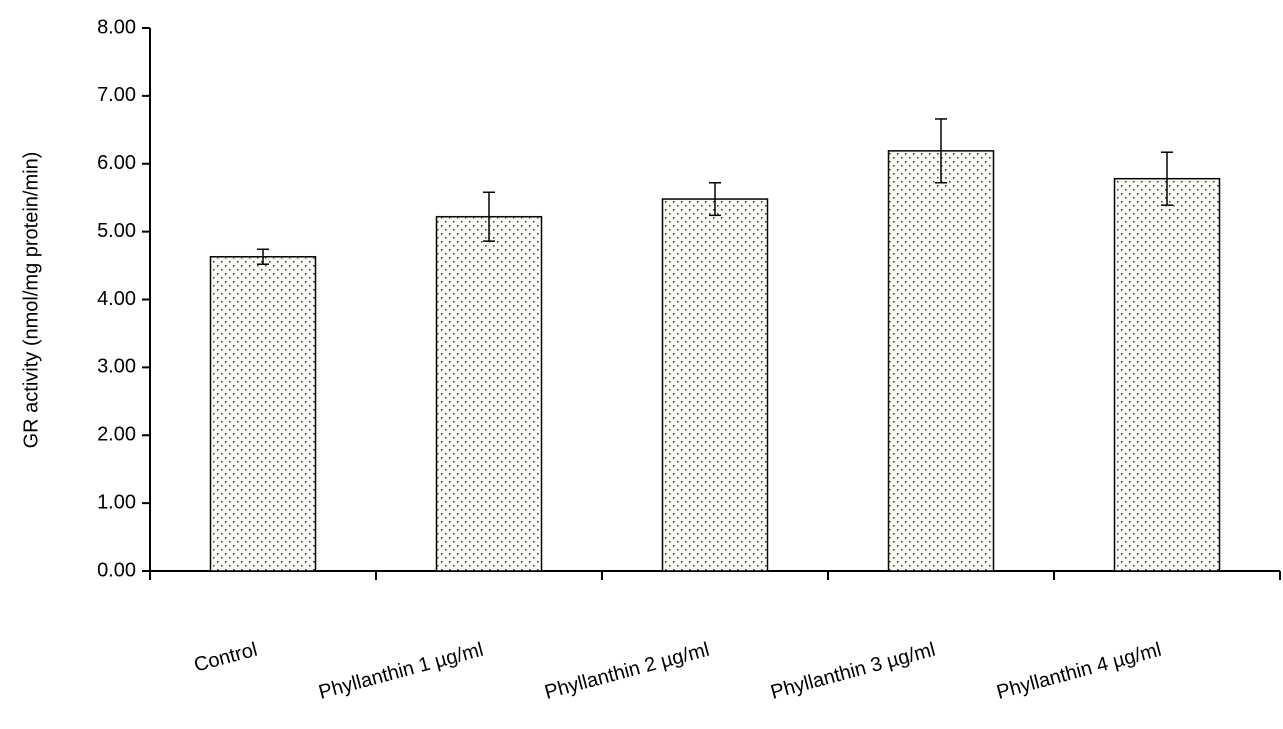 The width and height of the screenshot is (1283, 729). I want to click on y-tick-label: 4.00, so click(116, 299).